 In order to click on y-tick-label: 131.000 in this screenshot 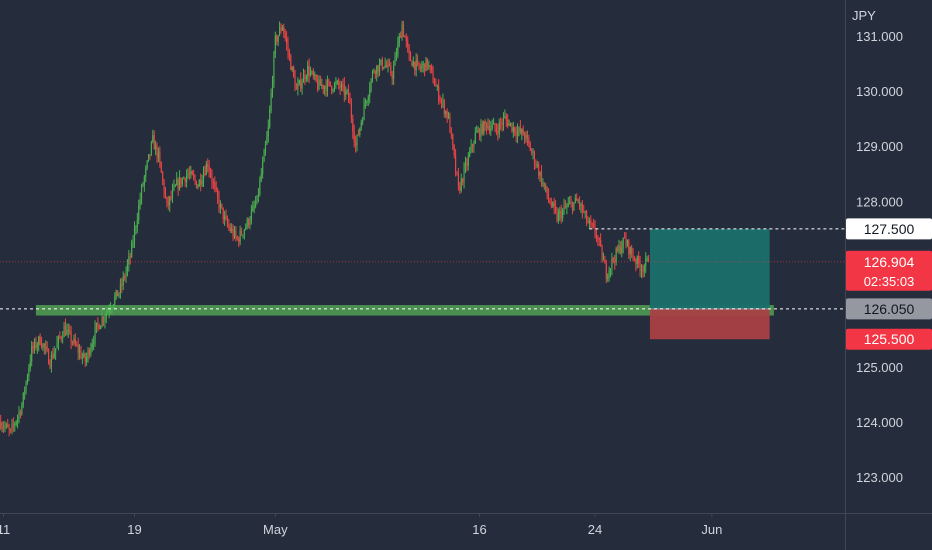, I will do `click(879, 36)`.